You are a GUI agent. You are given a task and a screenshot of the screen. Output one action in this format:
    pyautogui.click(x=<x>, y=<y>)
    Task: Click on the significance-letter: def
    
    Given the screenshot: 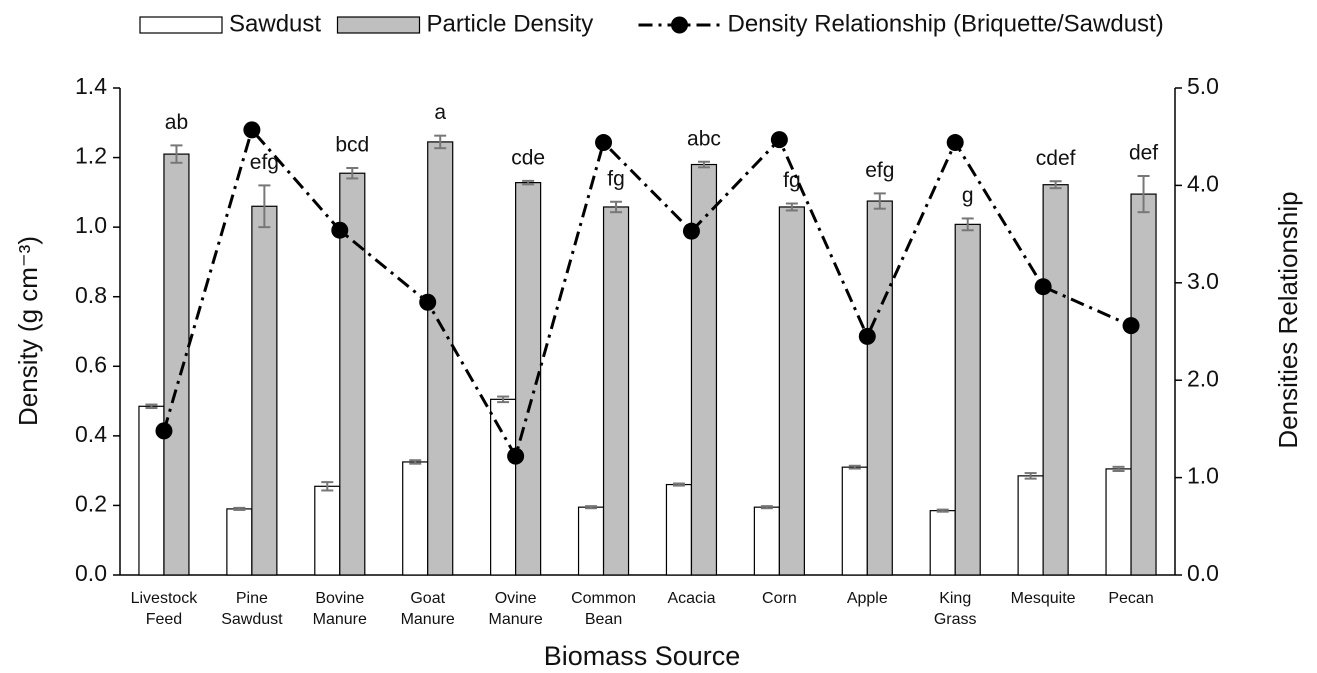 What is the action you would take?
    pyautogui.click(x=1143, y=153)
    